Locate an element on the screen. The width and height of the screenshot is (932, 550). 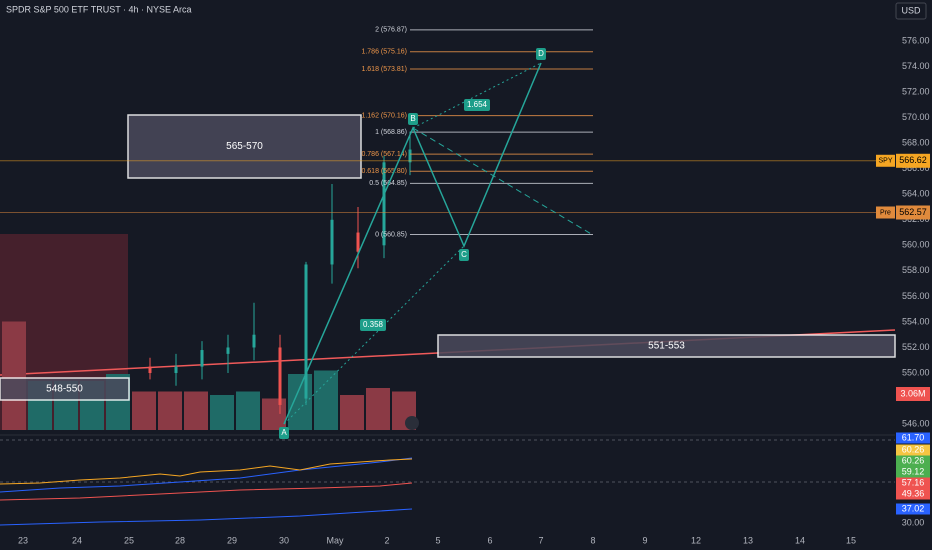
currency: USD is located at coordinates (911, 10).